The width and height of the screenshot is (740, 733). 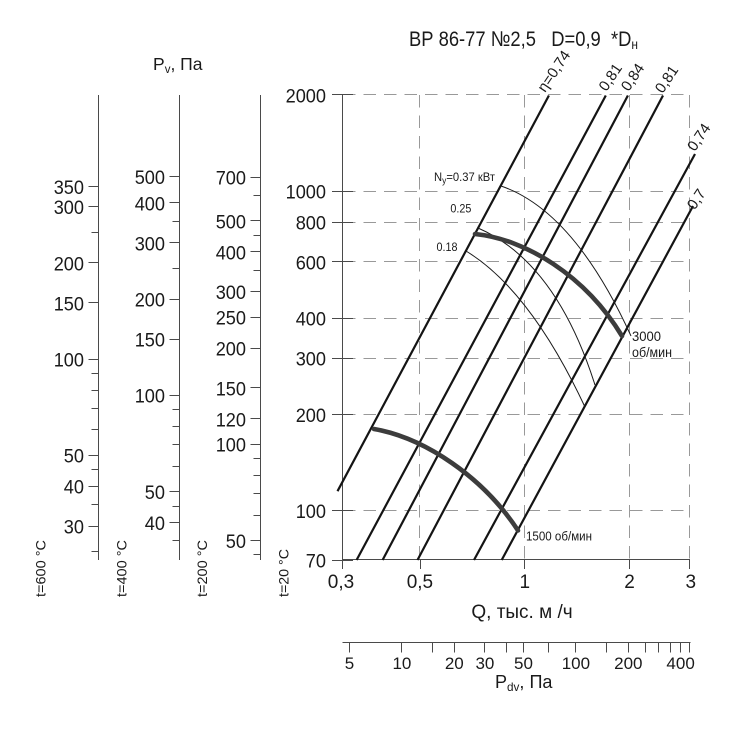 I want to click on svg-text: Pv, Па, so click(x=178, y=65).